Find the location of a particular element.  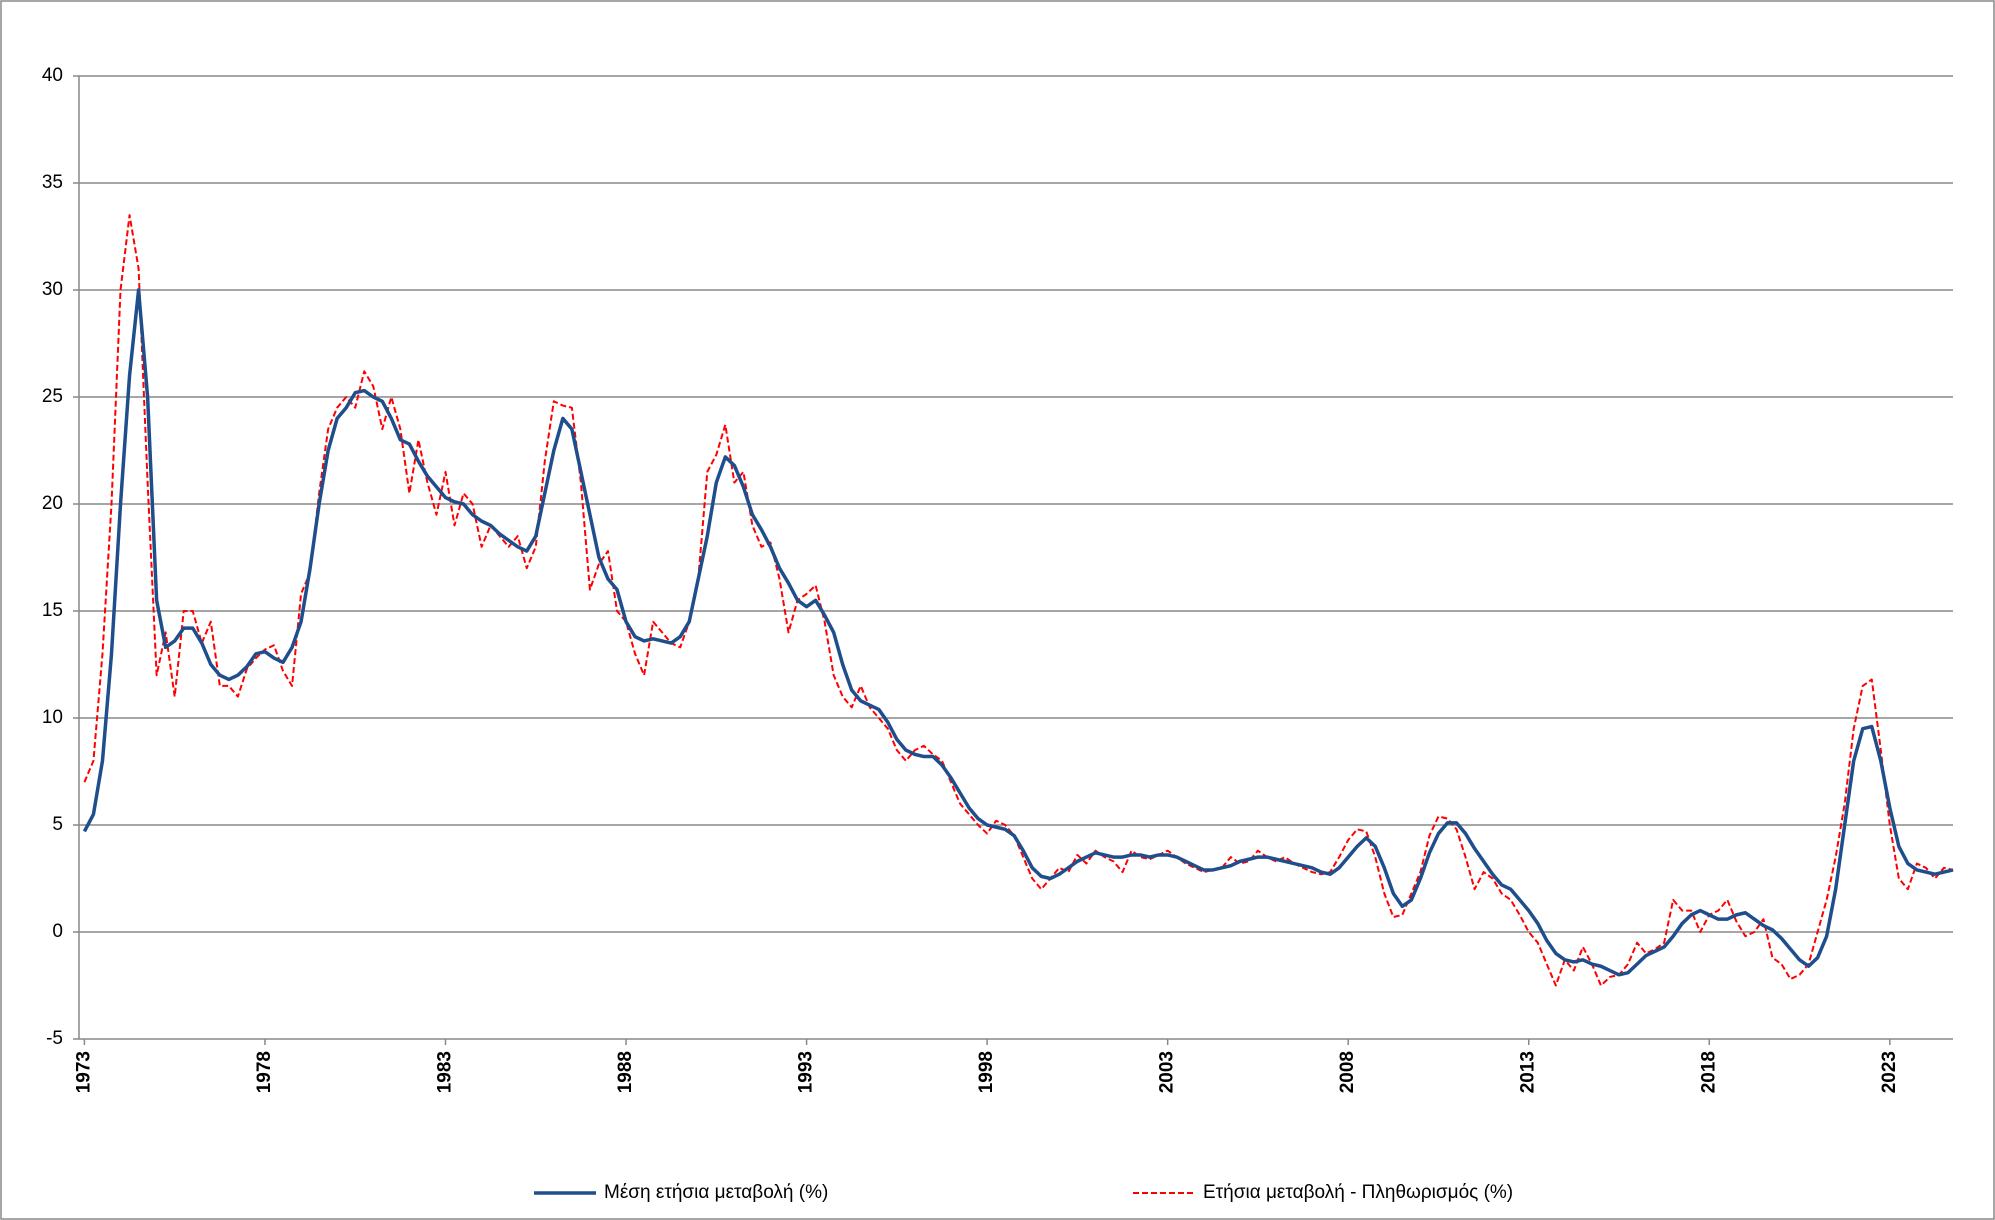

legend-label: Μέση ετήσια μεταβολή (%) is located at coordinates (716, 1192).